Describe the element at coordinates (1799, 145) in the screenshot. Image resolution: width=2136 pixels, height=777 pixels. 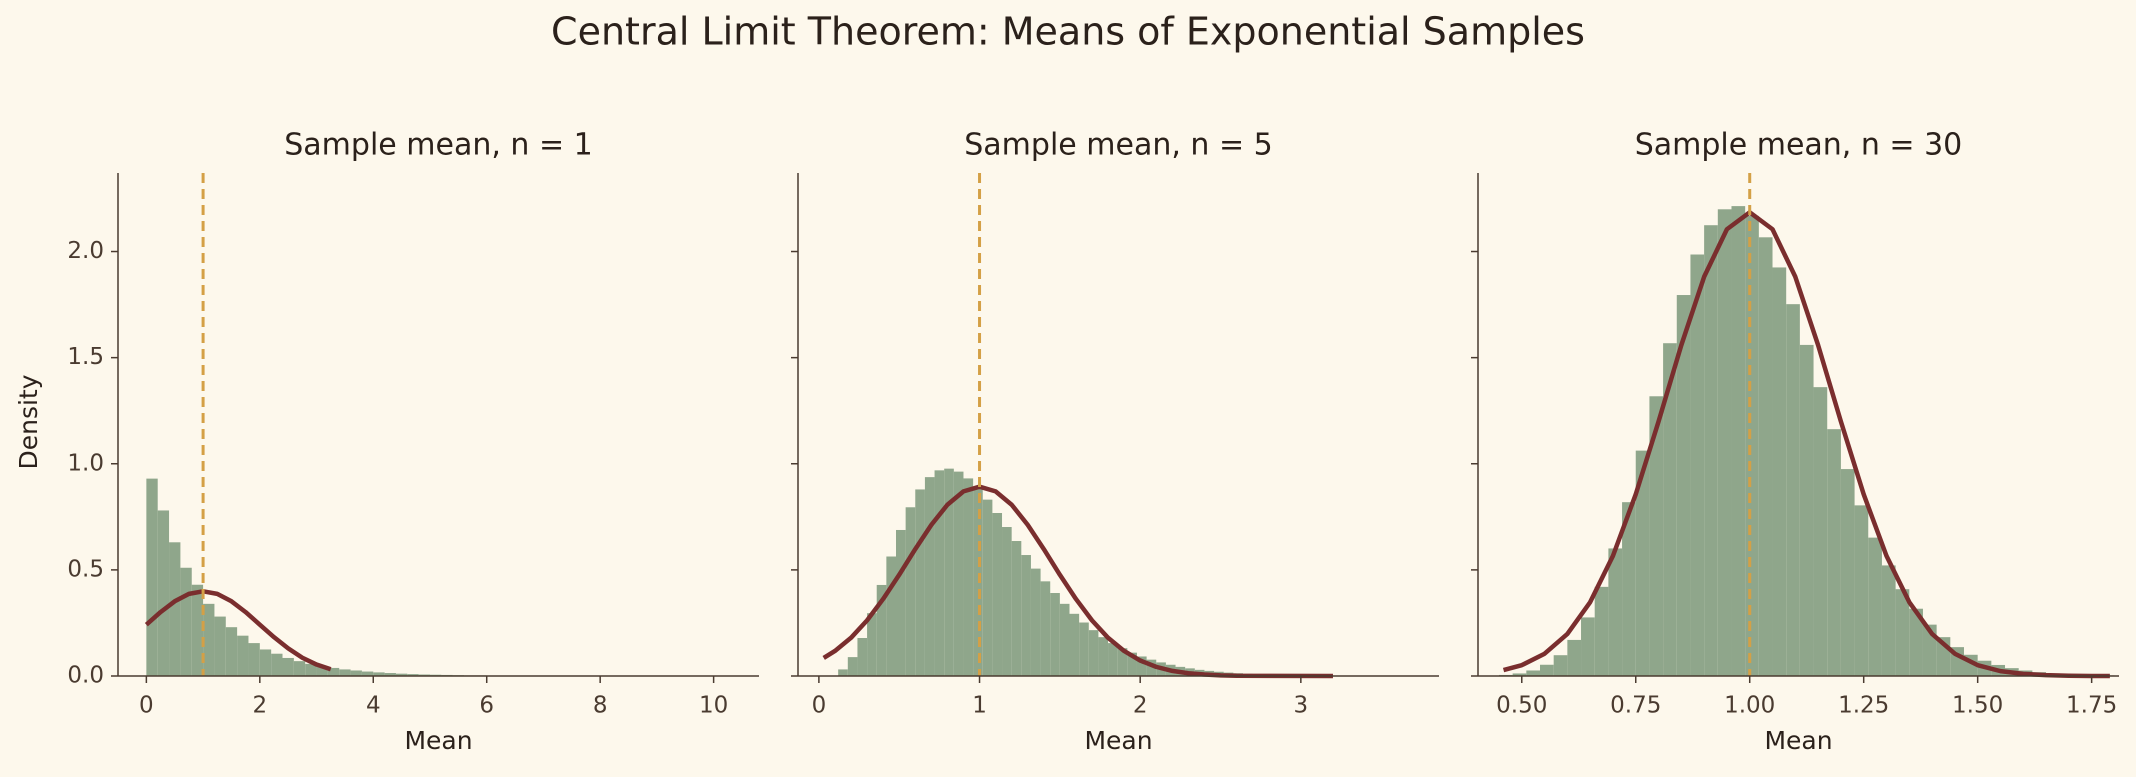
I see `subplot-title: Sample mean, n = 30` at that location.